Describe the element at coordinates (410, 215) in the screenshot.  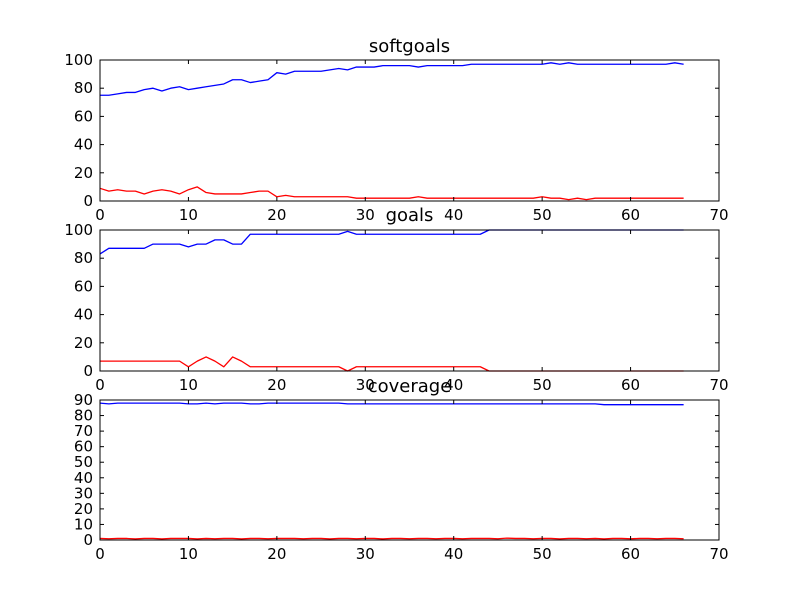
I see `subplot-title: goals` at that location.